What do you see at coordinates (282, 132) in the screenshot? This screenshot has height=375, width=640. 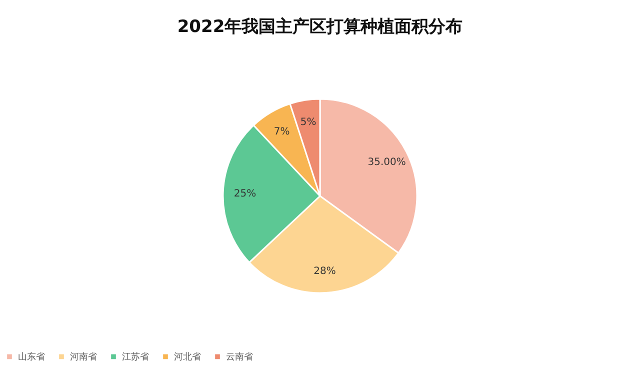 I see `data-label: 7%` at bounding box center [282, 132].